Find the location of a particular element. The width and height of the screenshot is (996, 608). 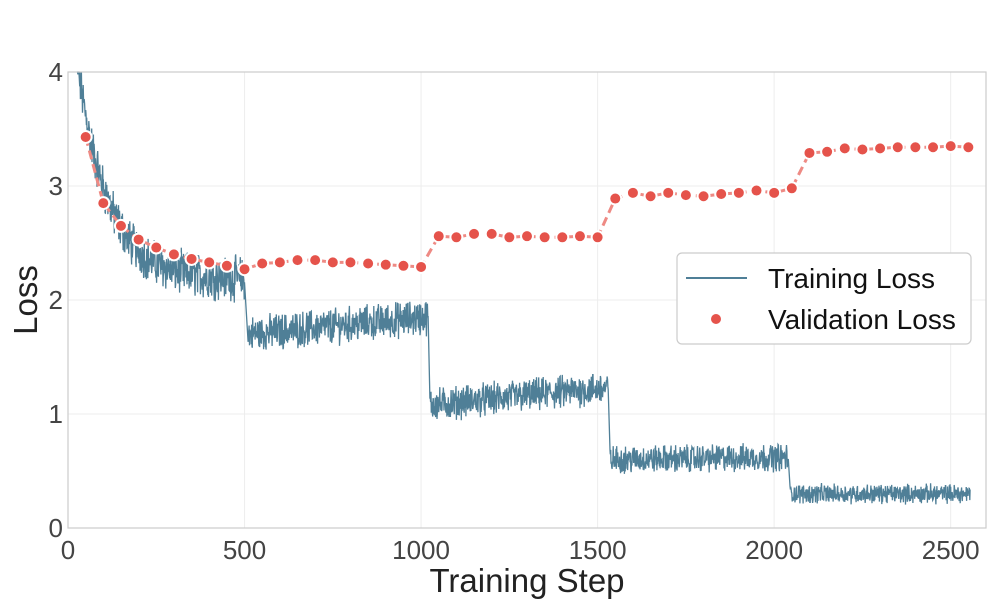

y-tick-label: 4 is located at coordinates (56, 72).